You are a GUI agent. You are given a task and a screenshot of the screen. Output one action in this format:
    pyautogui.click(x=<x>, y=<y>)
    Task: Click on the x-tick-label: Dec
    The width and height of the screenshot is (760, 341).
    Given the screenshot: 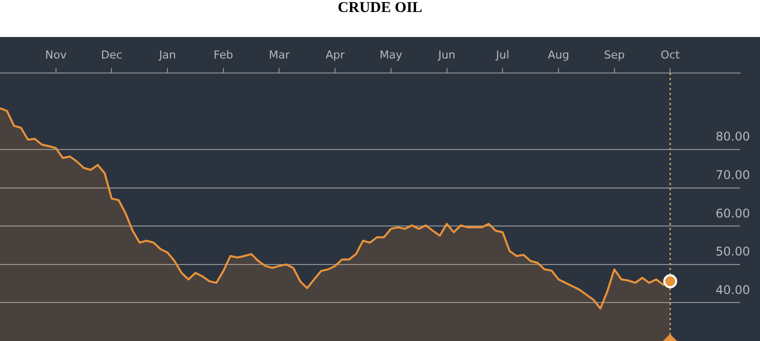 What is the action you would take?
    pyautogui.click(x=111, y=55)
    